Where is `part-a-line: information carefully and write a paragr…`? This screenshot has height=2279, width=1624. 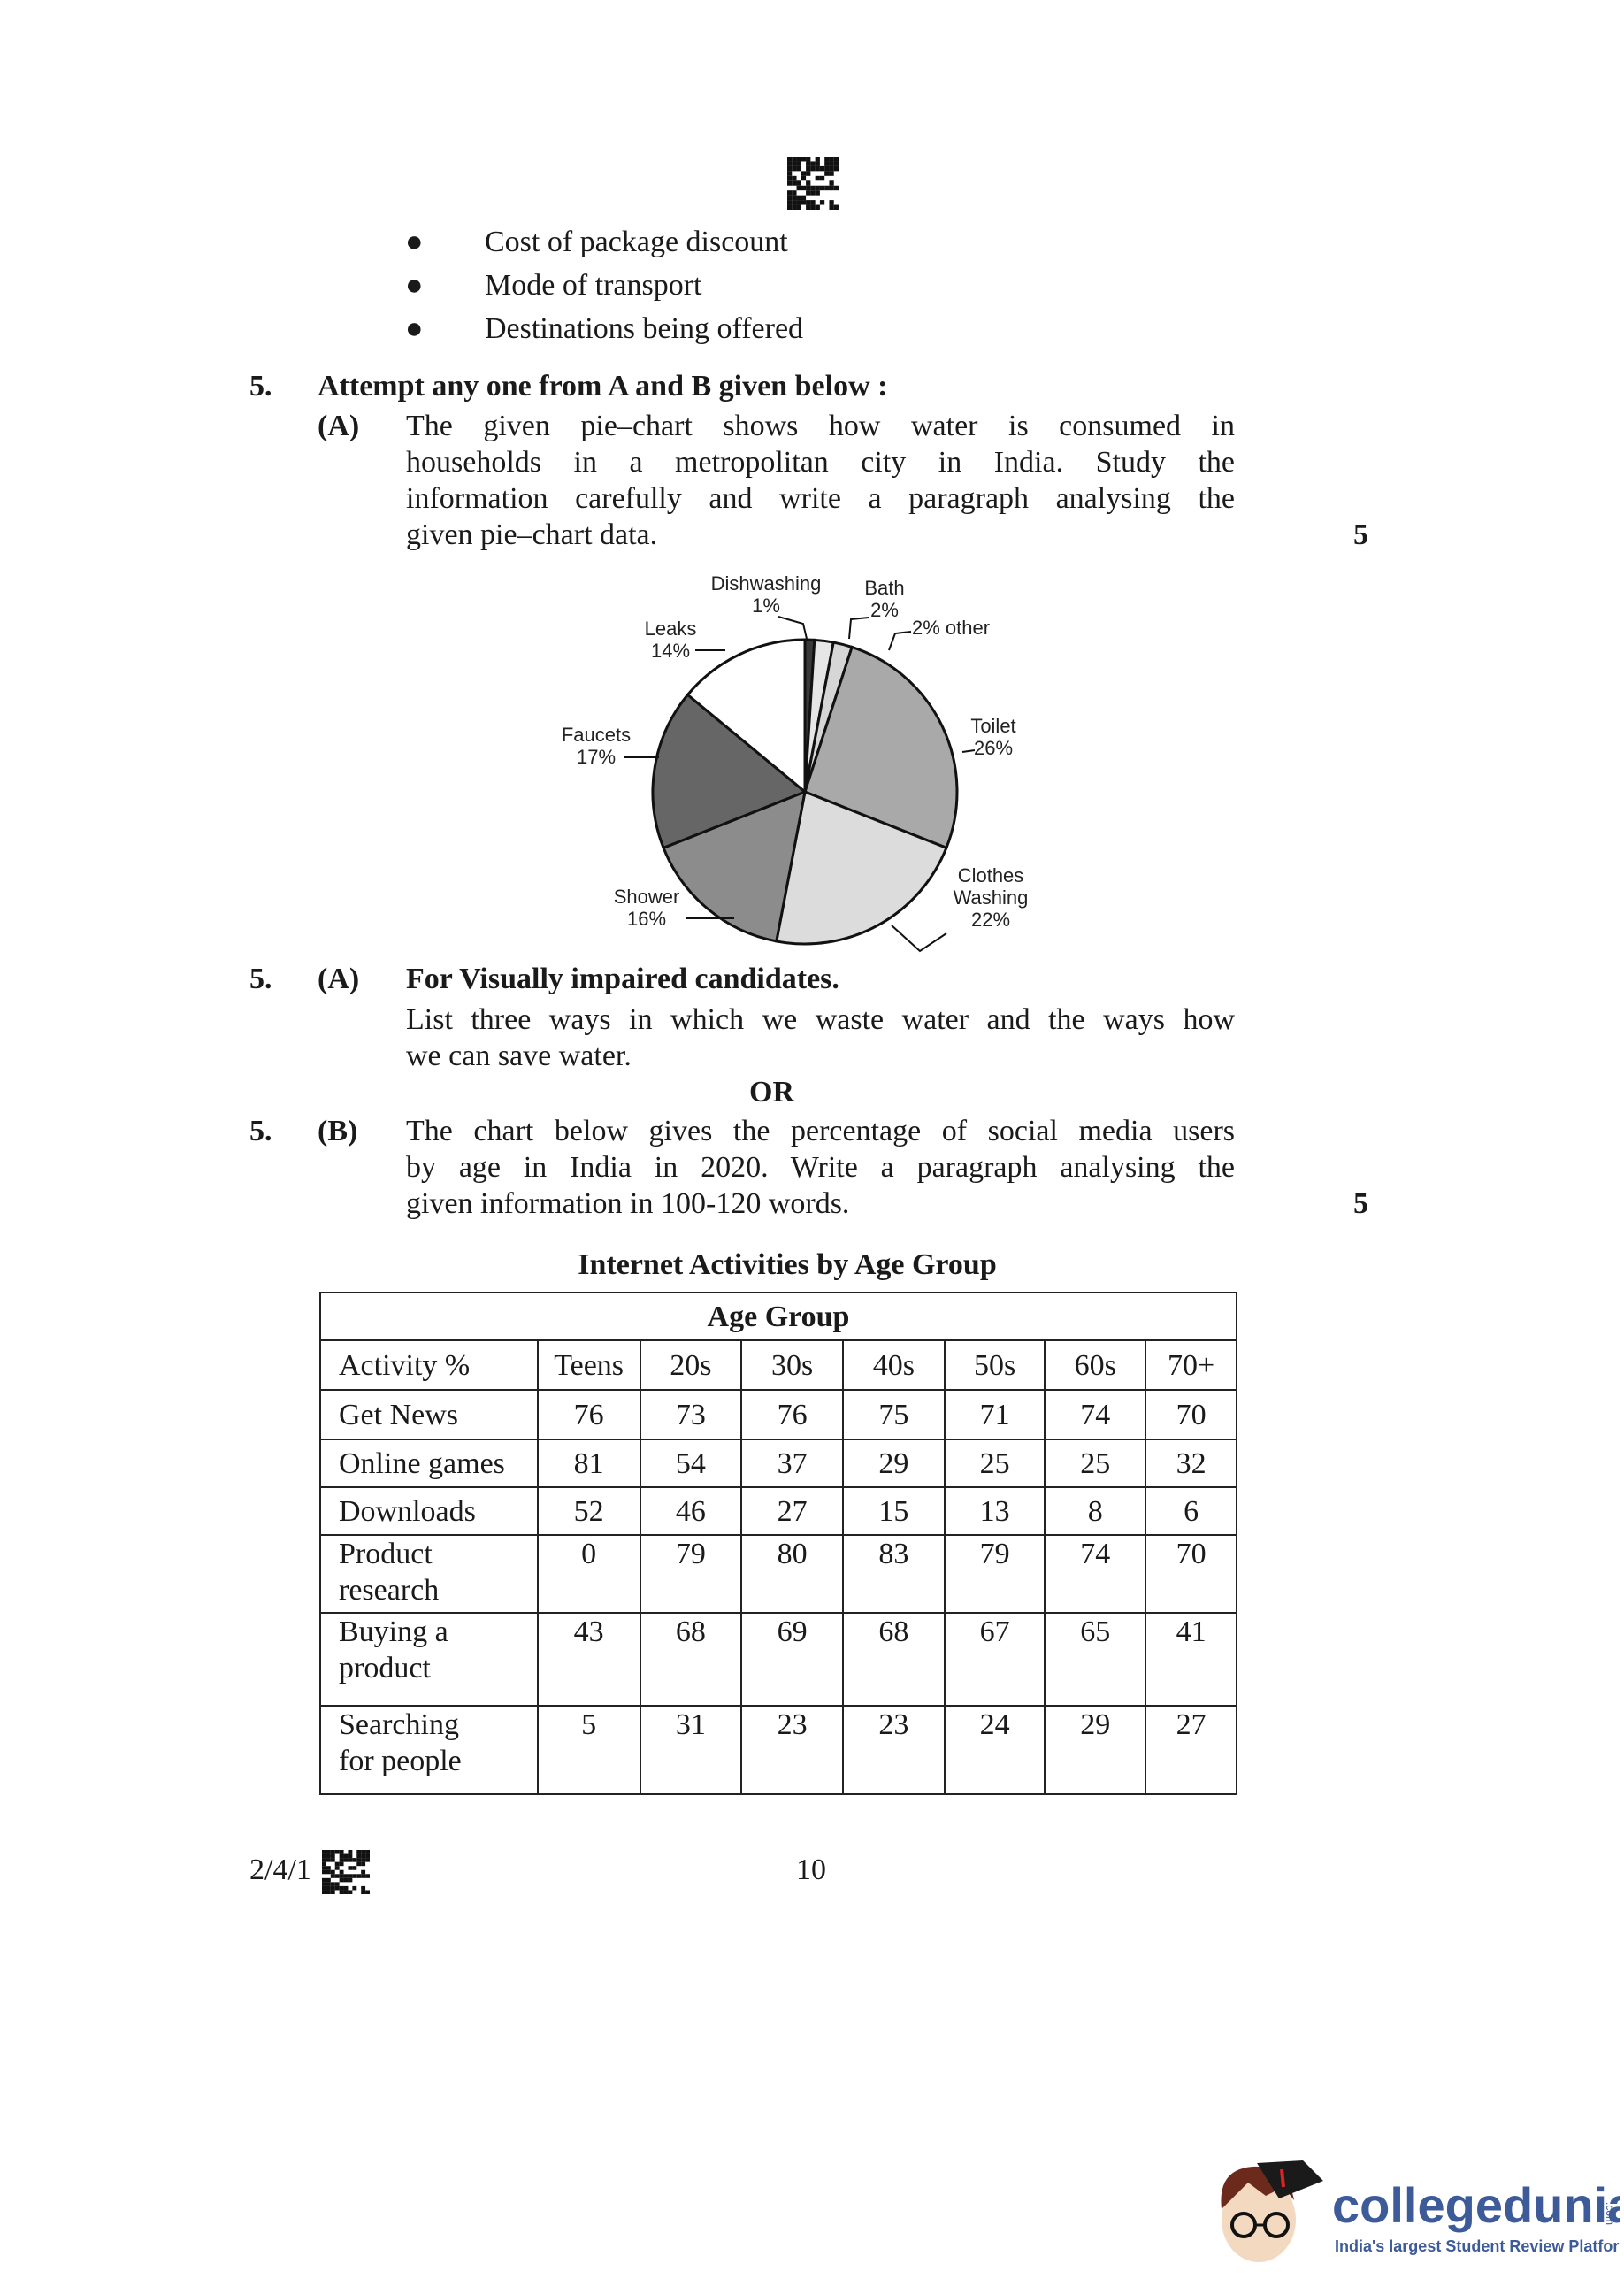 part-a-line: information carefully and write a paragr… is located at coordinates (820, 498).